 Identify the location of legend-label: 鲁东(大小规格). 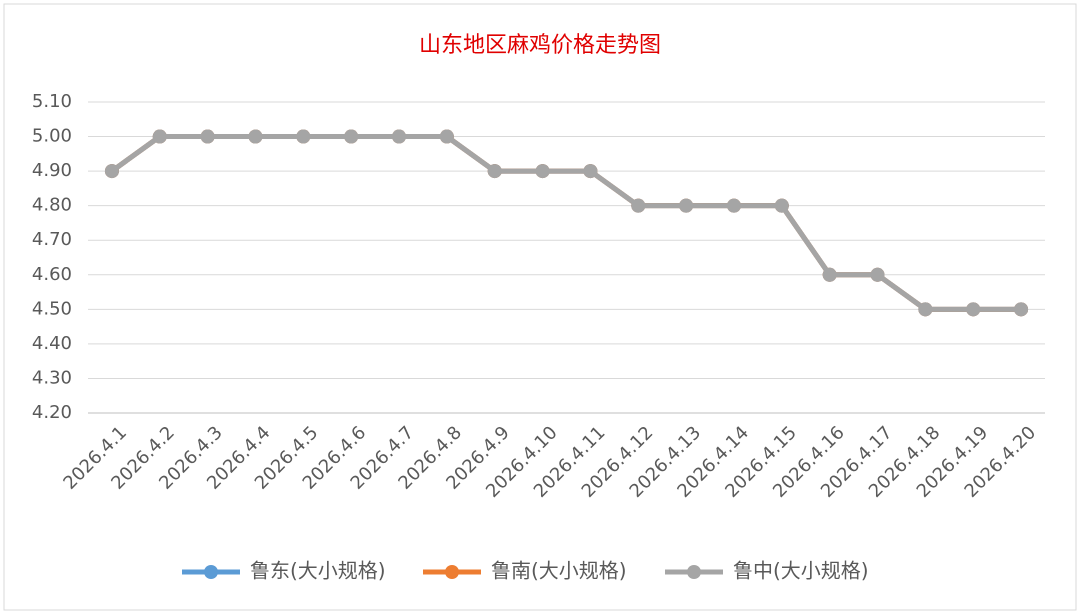
(318, 571).